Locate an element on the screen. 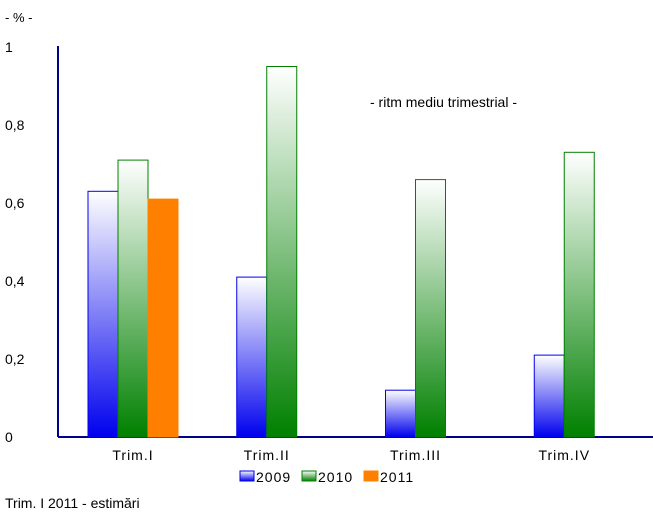 The height and width of the screenshot is (513, 653). y-tick-label: 0,4 is located at coordinates (15, 281).